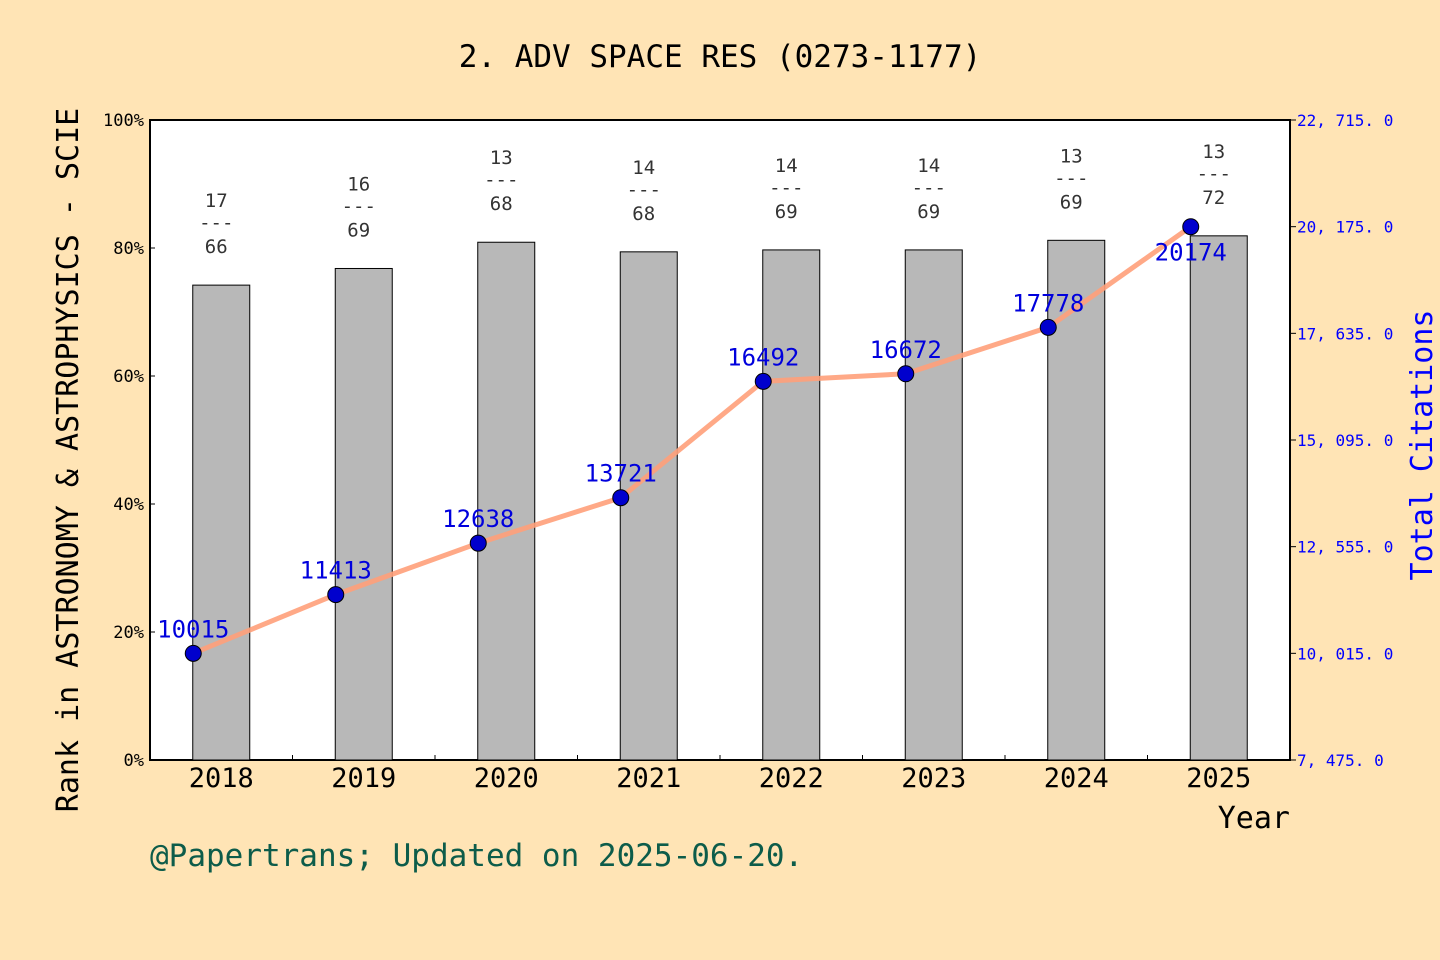 This screenshot has width=1440, height=960. I want to click on total-label-2025: 72, so click(1213, 198).